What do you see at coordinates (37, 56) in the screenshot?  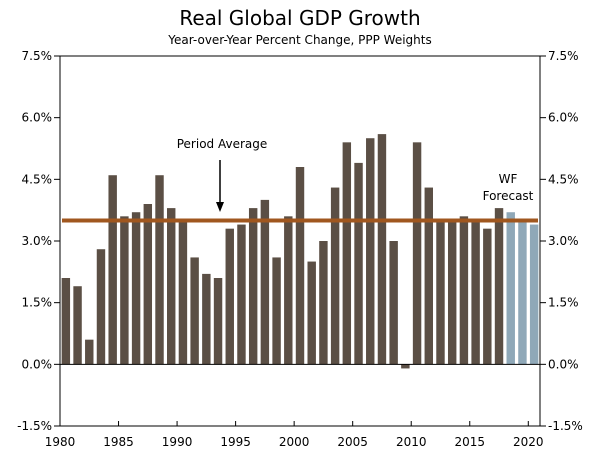 I see `left-ytick-label: 7.5%` at bounding box center [37, 56].